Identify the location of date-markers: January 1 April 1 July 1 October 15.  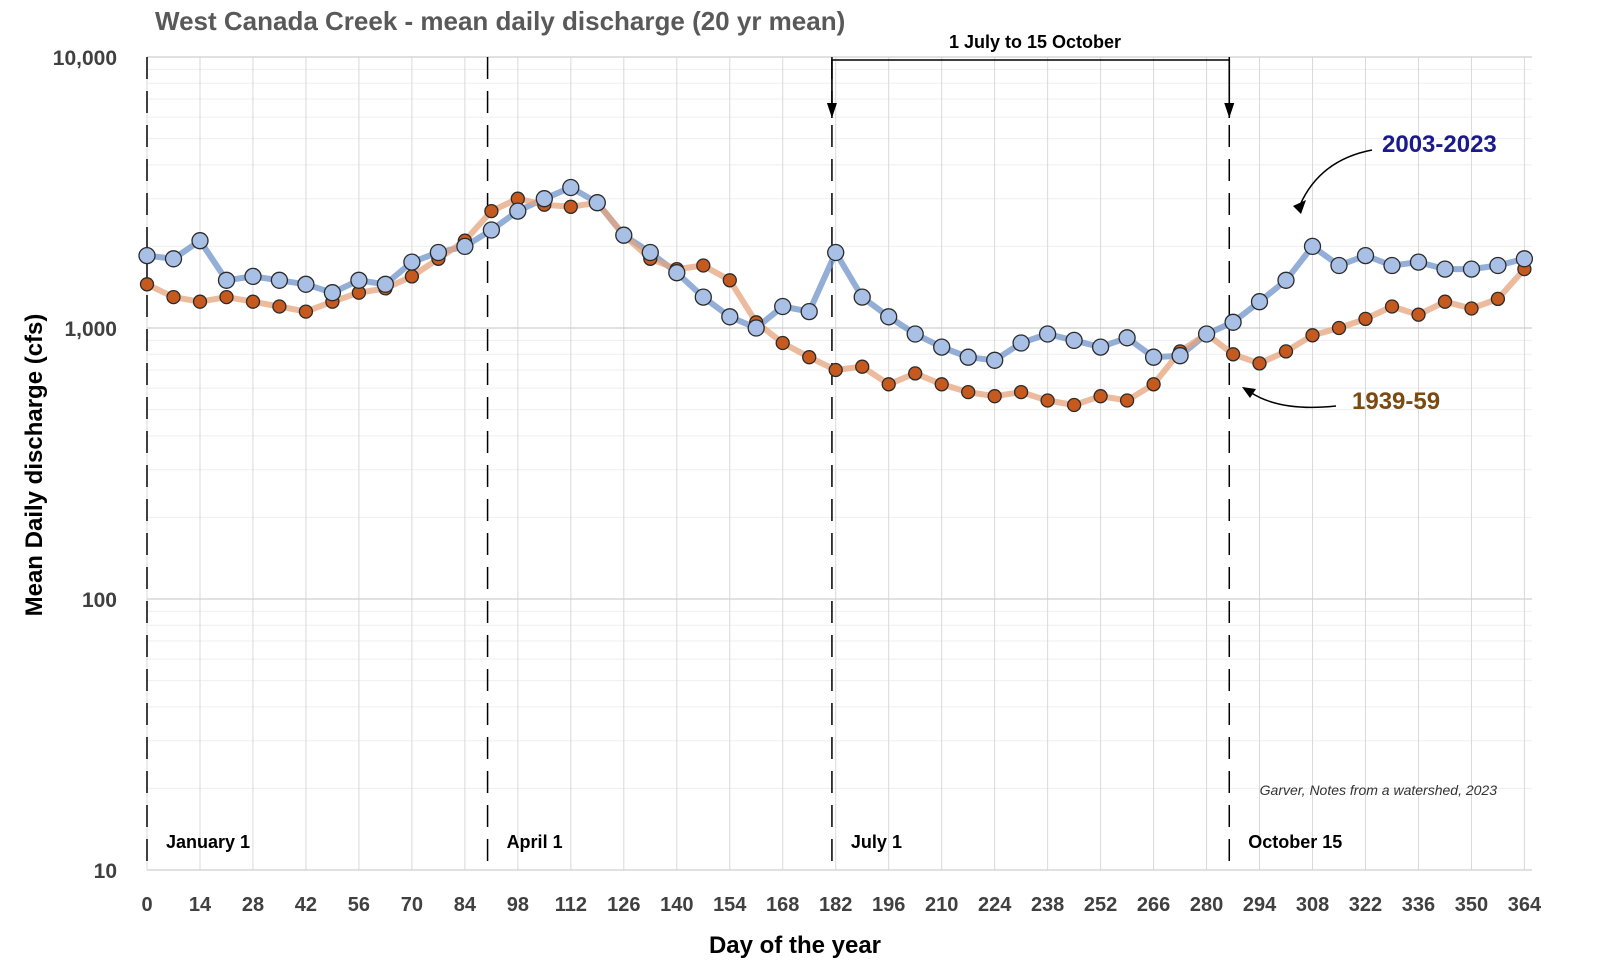
(754, 842).